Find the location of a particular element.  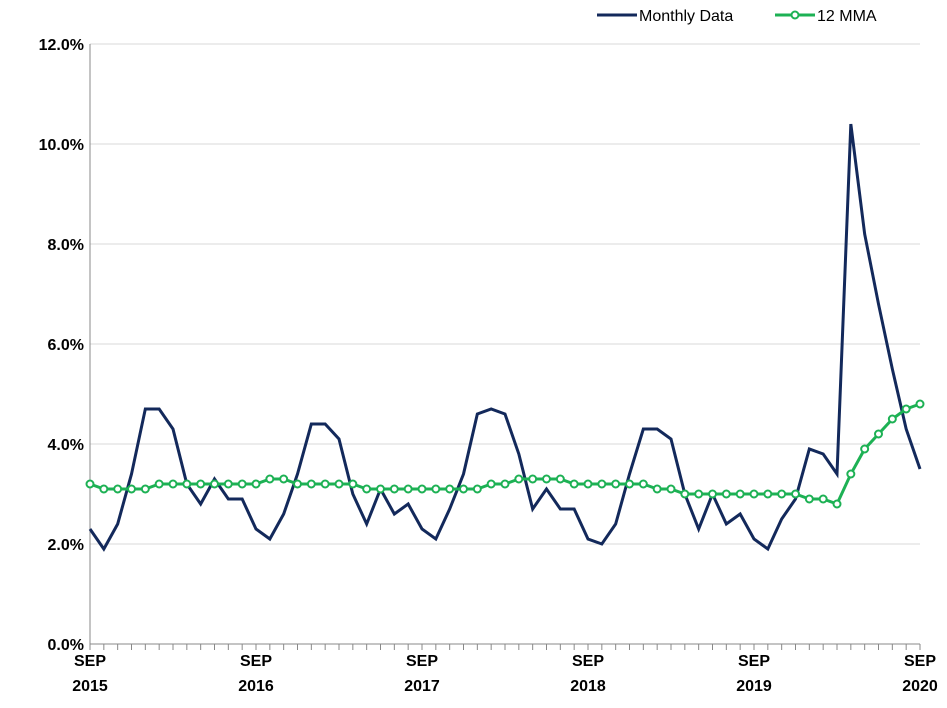

y-tick-label: 2.0% is located at coordinates (66, 545).